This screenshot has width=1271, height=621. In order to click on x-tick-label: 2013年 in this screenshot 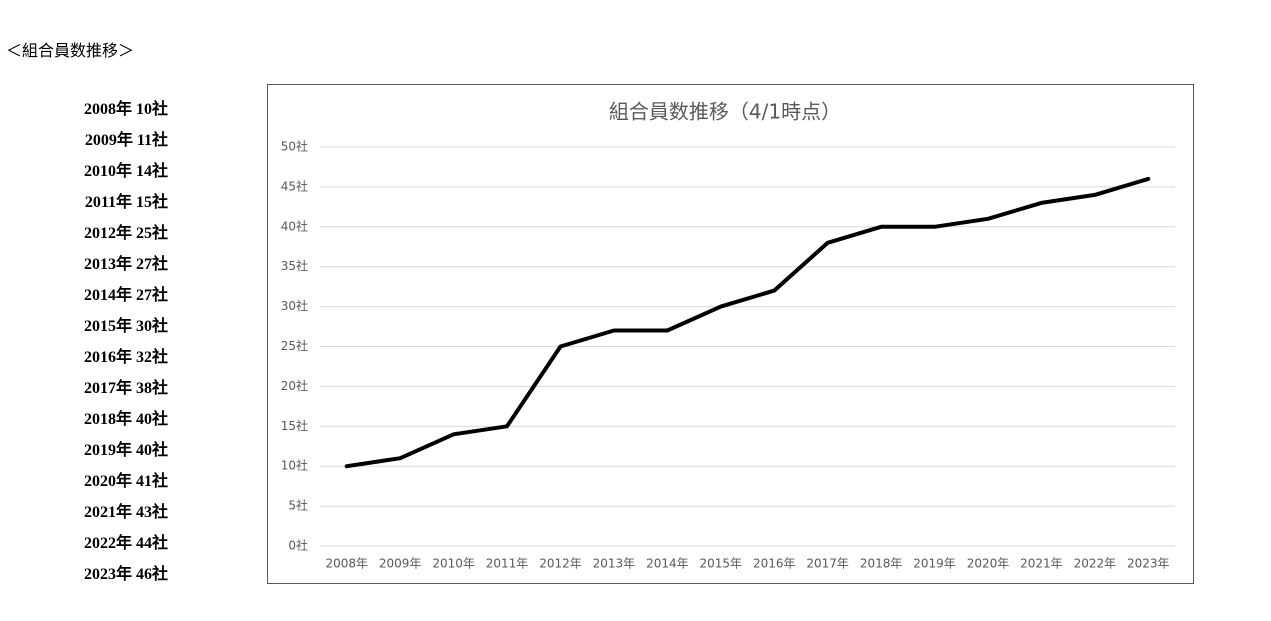, I will do `click(614, 564)`.